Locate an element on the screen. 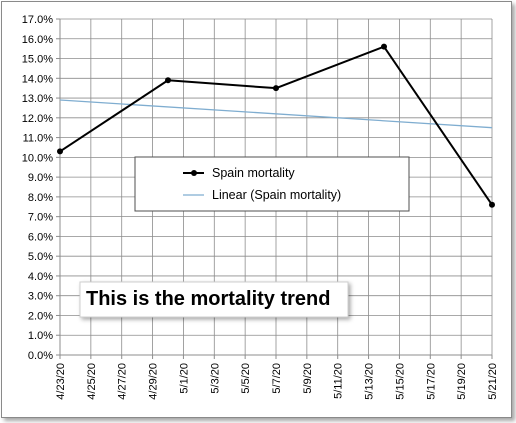 Image resolution: width=516 pixels, height=423 pixels. legend: Spain mortality Linear (Spain mortality) is located at coordinates (272, 184).